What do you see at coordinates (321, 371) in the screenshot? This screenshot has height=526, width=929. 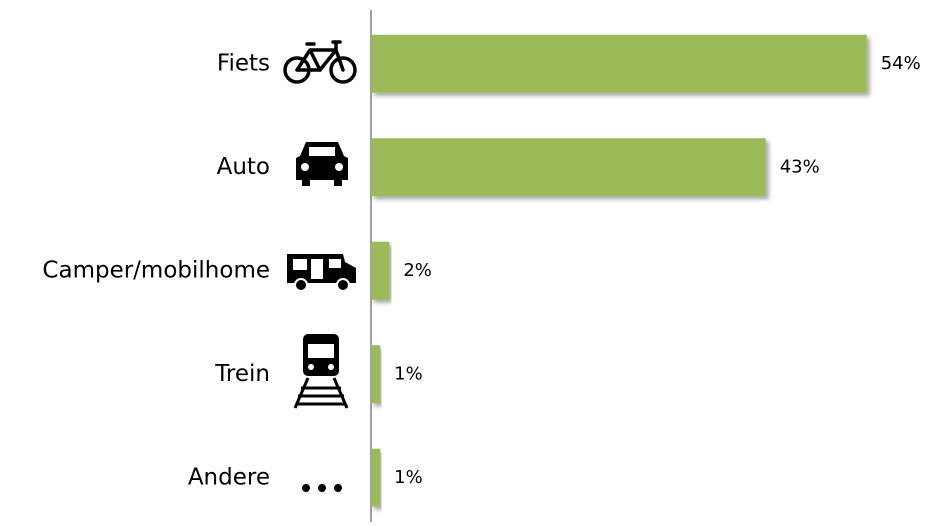 I see `train-icon` at bounding box center [321, 371].